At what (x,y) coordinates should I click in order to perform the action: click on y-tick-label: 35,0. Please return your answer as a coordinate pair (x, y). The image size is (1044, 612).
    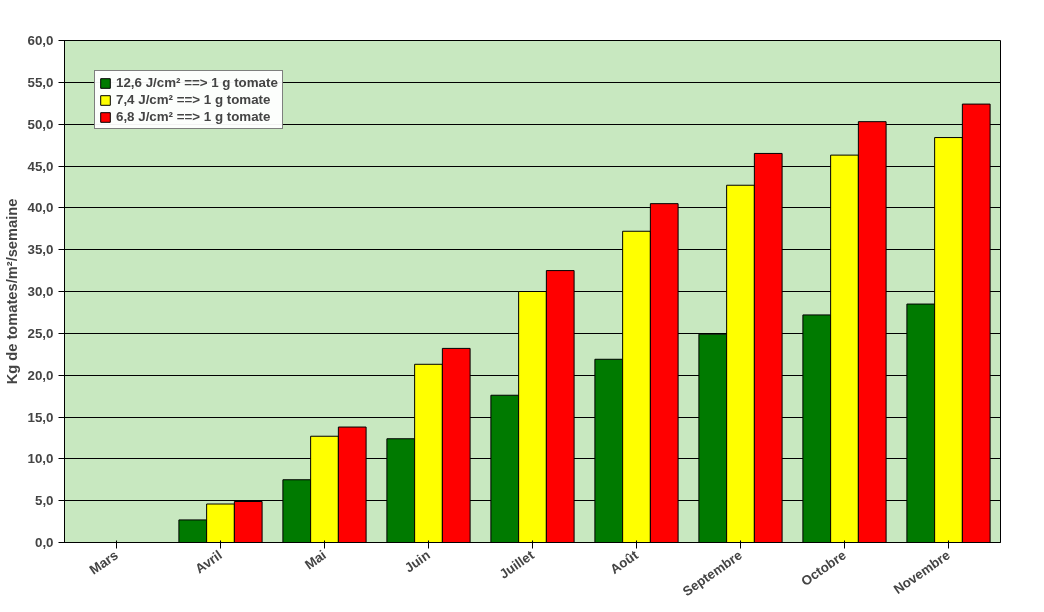
    Looking at the image, I should click on (40, 250).